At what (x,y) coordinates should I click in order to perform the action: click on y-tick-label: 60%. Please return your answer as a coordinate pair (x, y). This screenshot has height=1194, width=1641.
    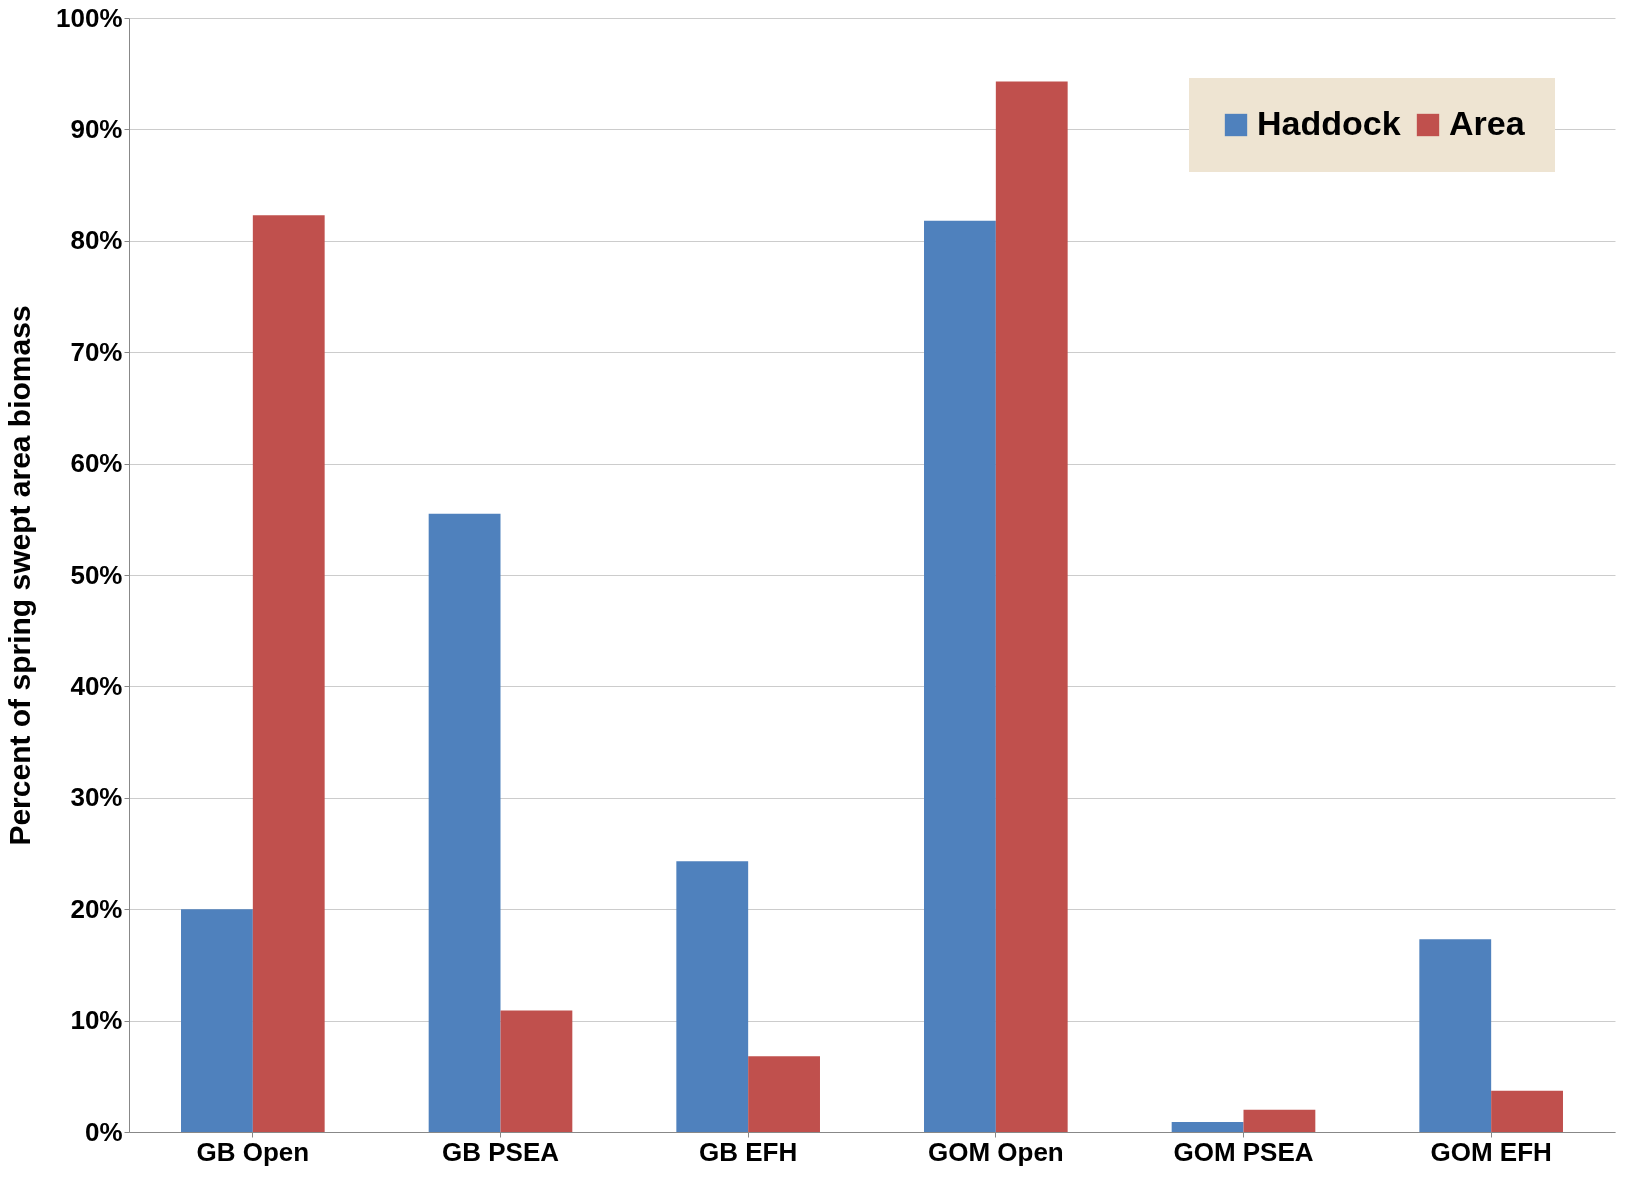
    Looking at the image, I should click on (96, 463).